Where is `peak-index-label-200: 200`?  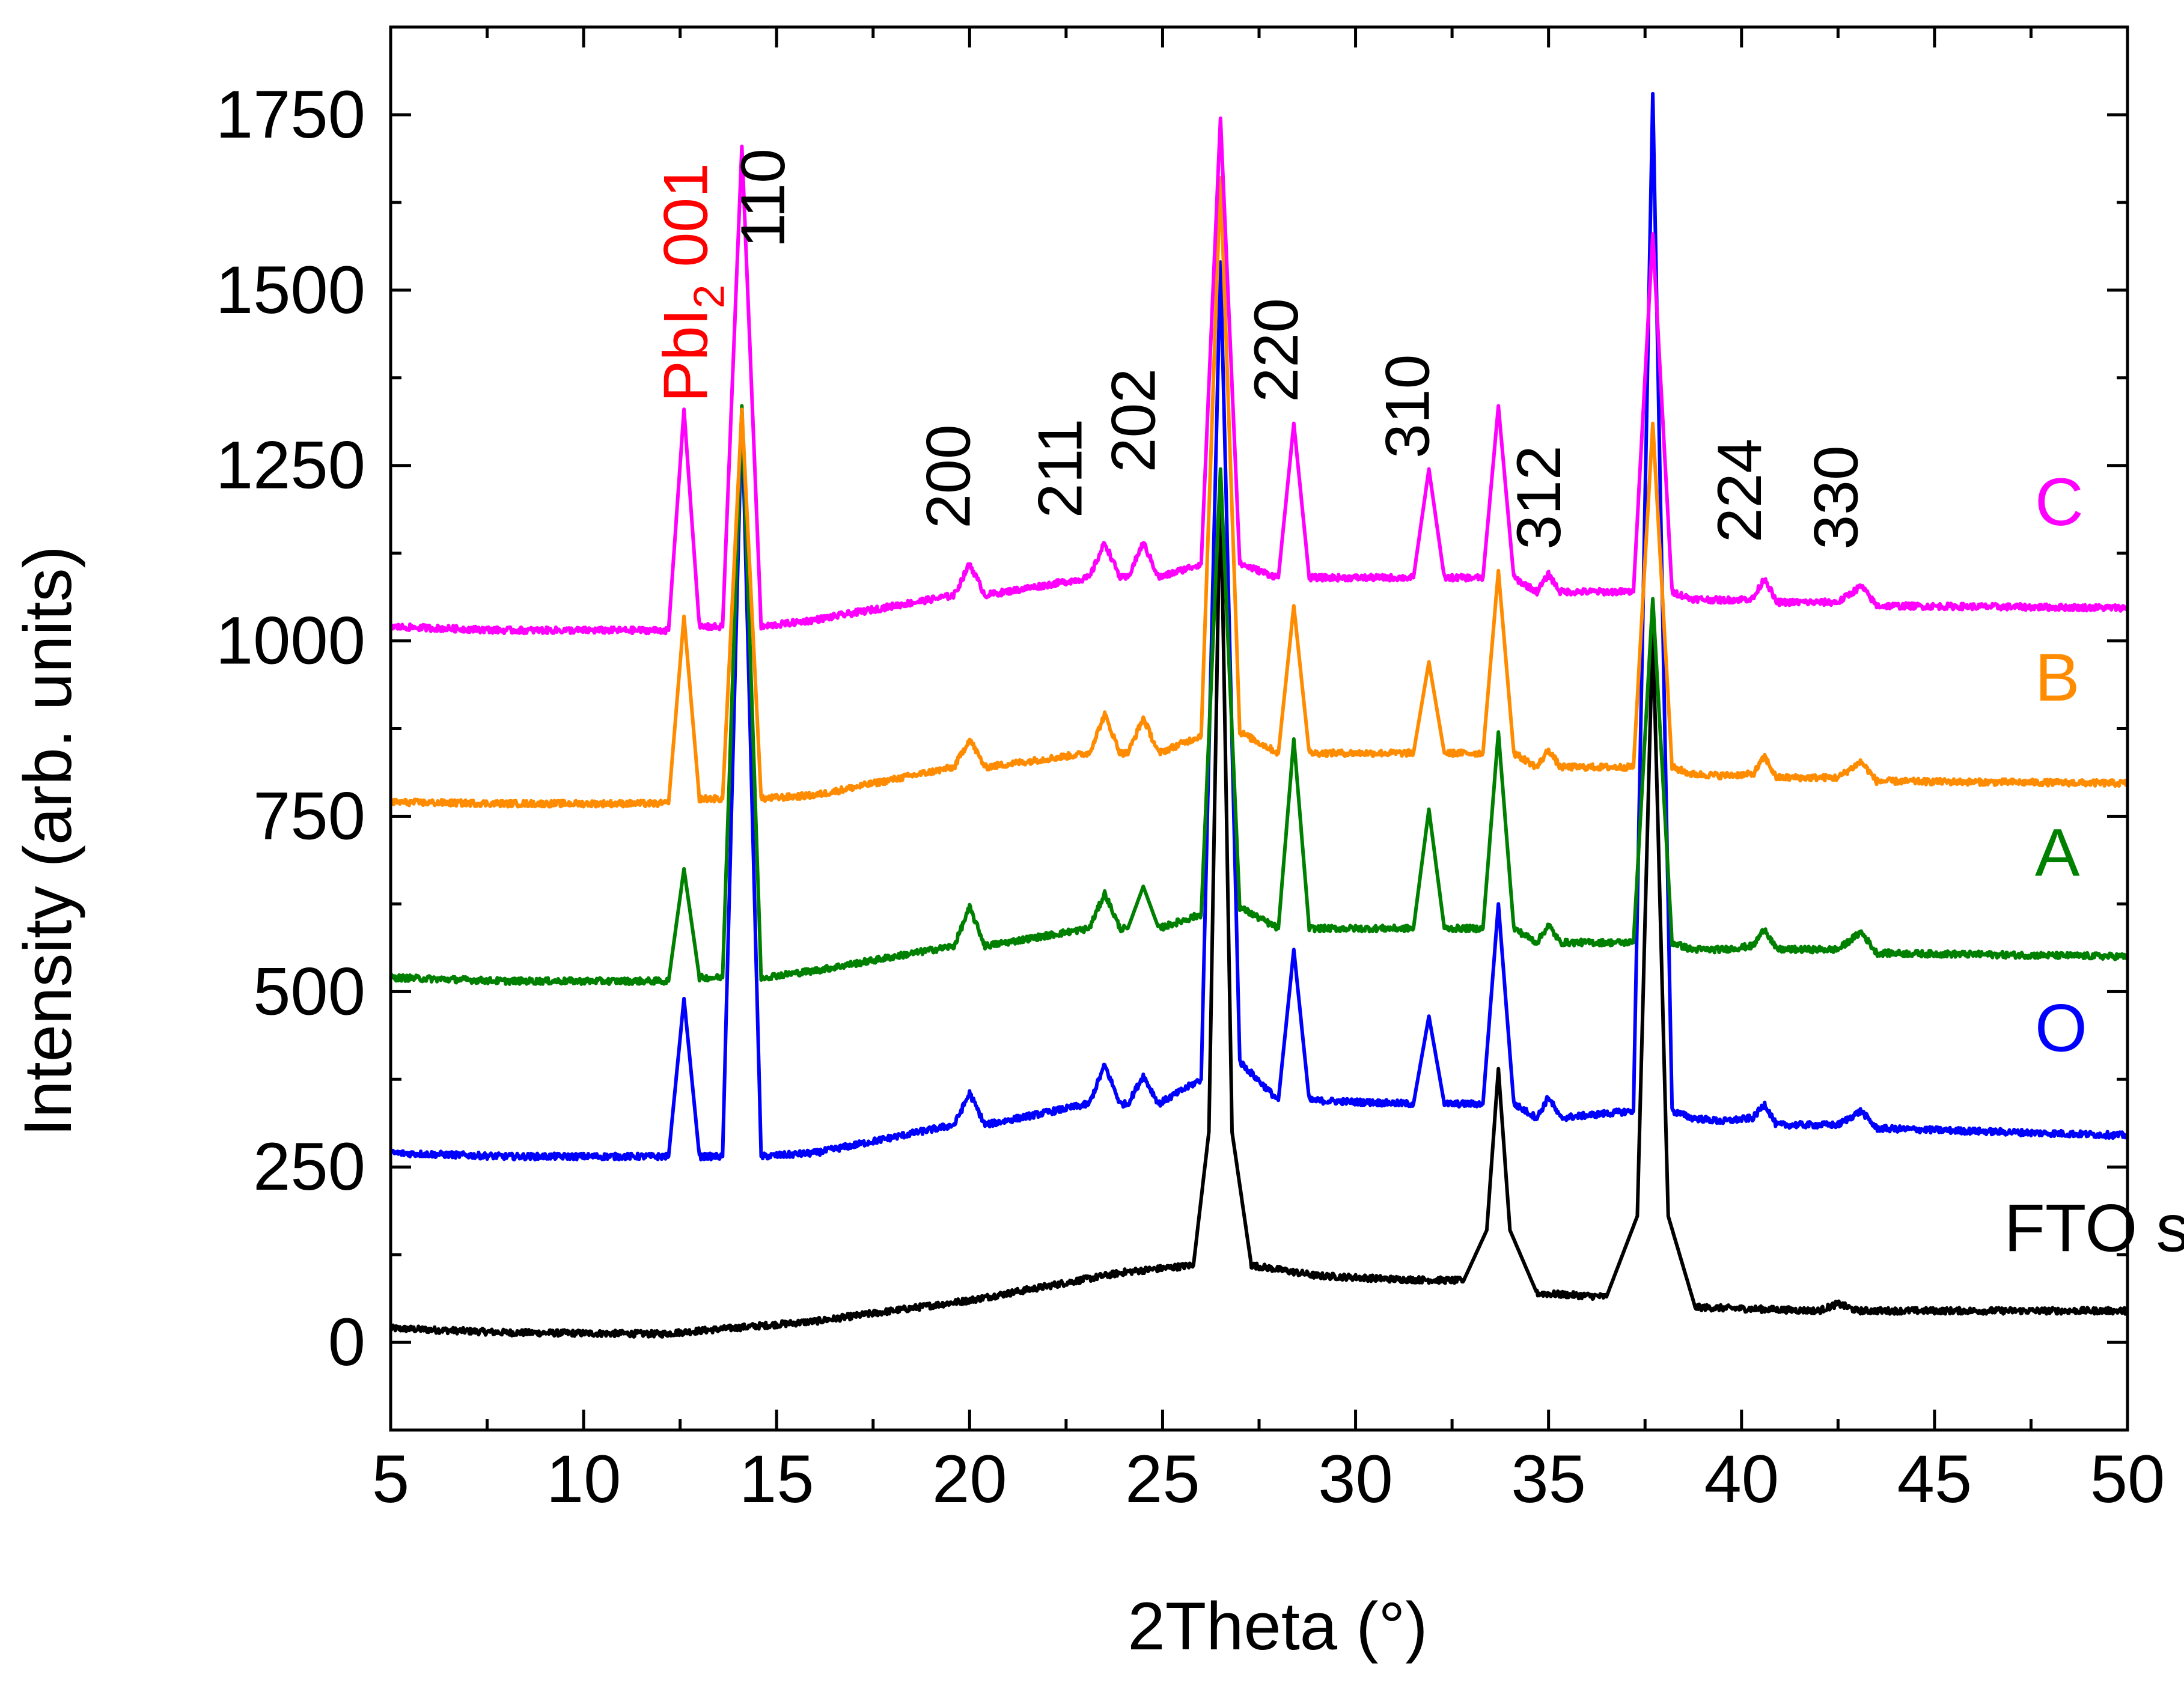
peak-index-label-200: 200 is located at coordinates (949, 476).